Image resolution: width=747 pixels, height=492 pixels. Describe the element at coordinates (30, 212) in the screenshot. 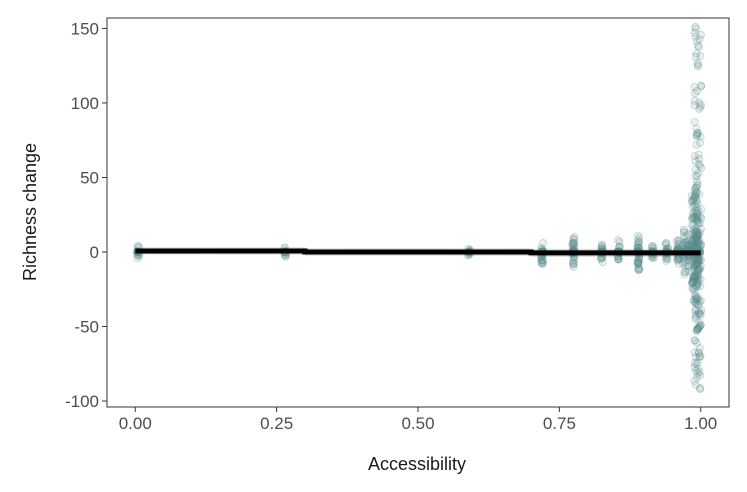

I see `y-axis-title: Richness change` at that location.